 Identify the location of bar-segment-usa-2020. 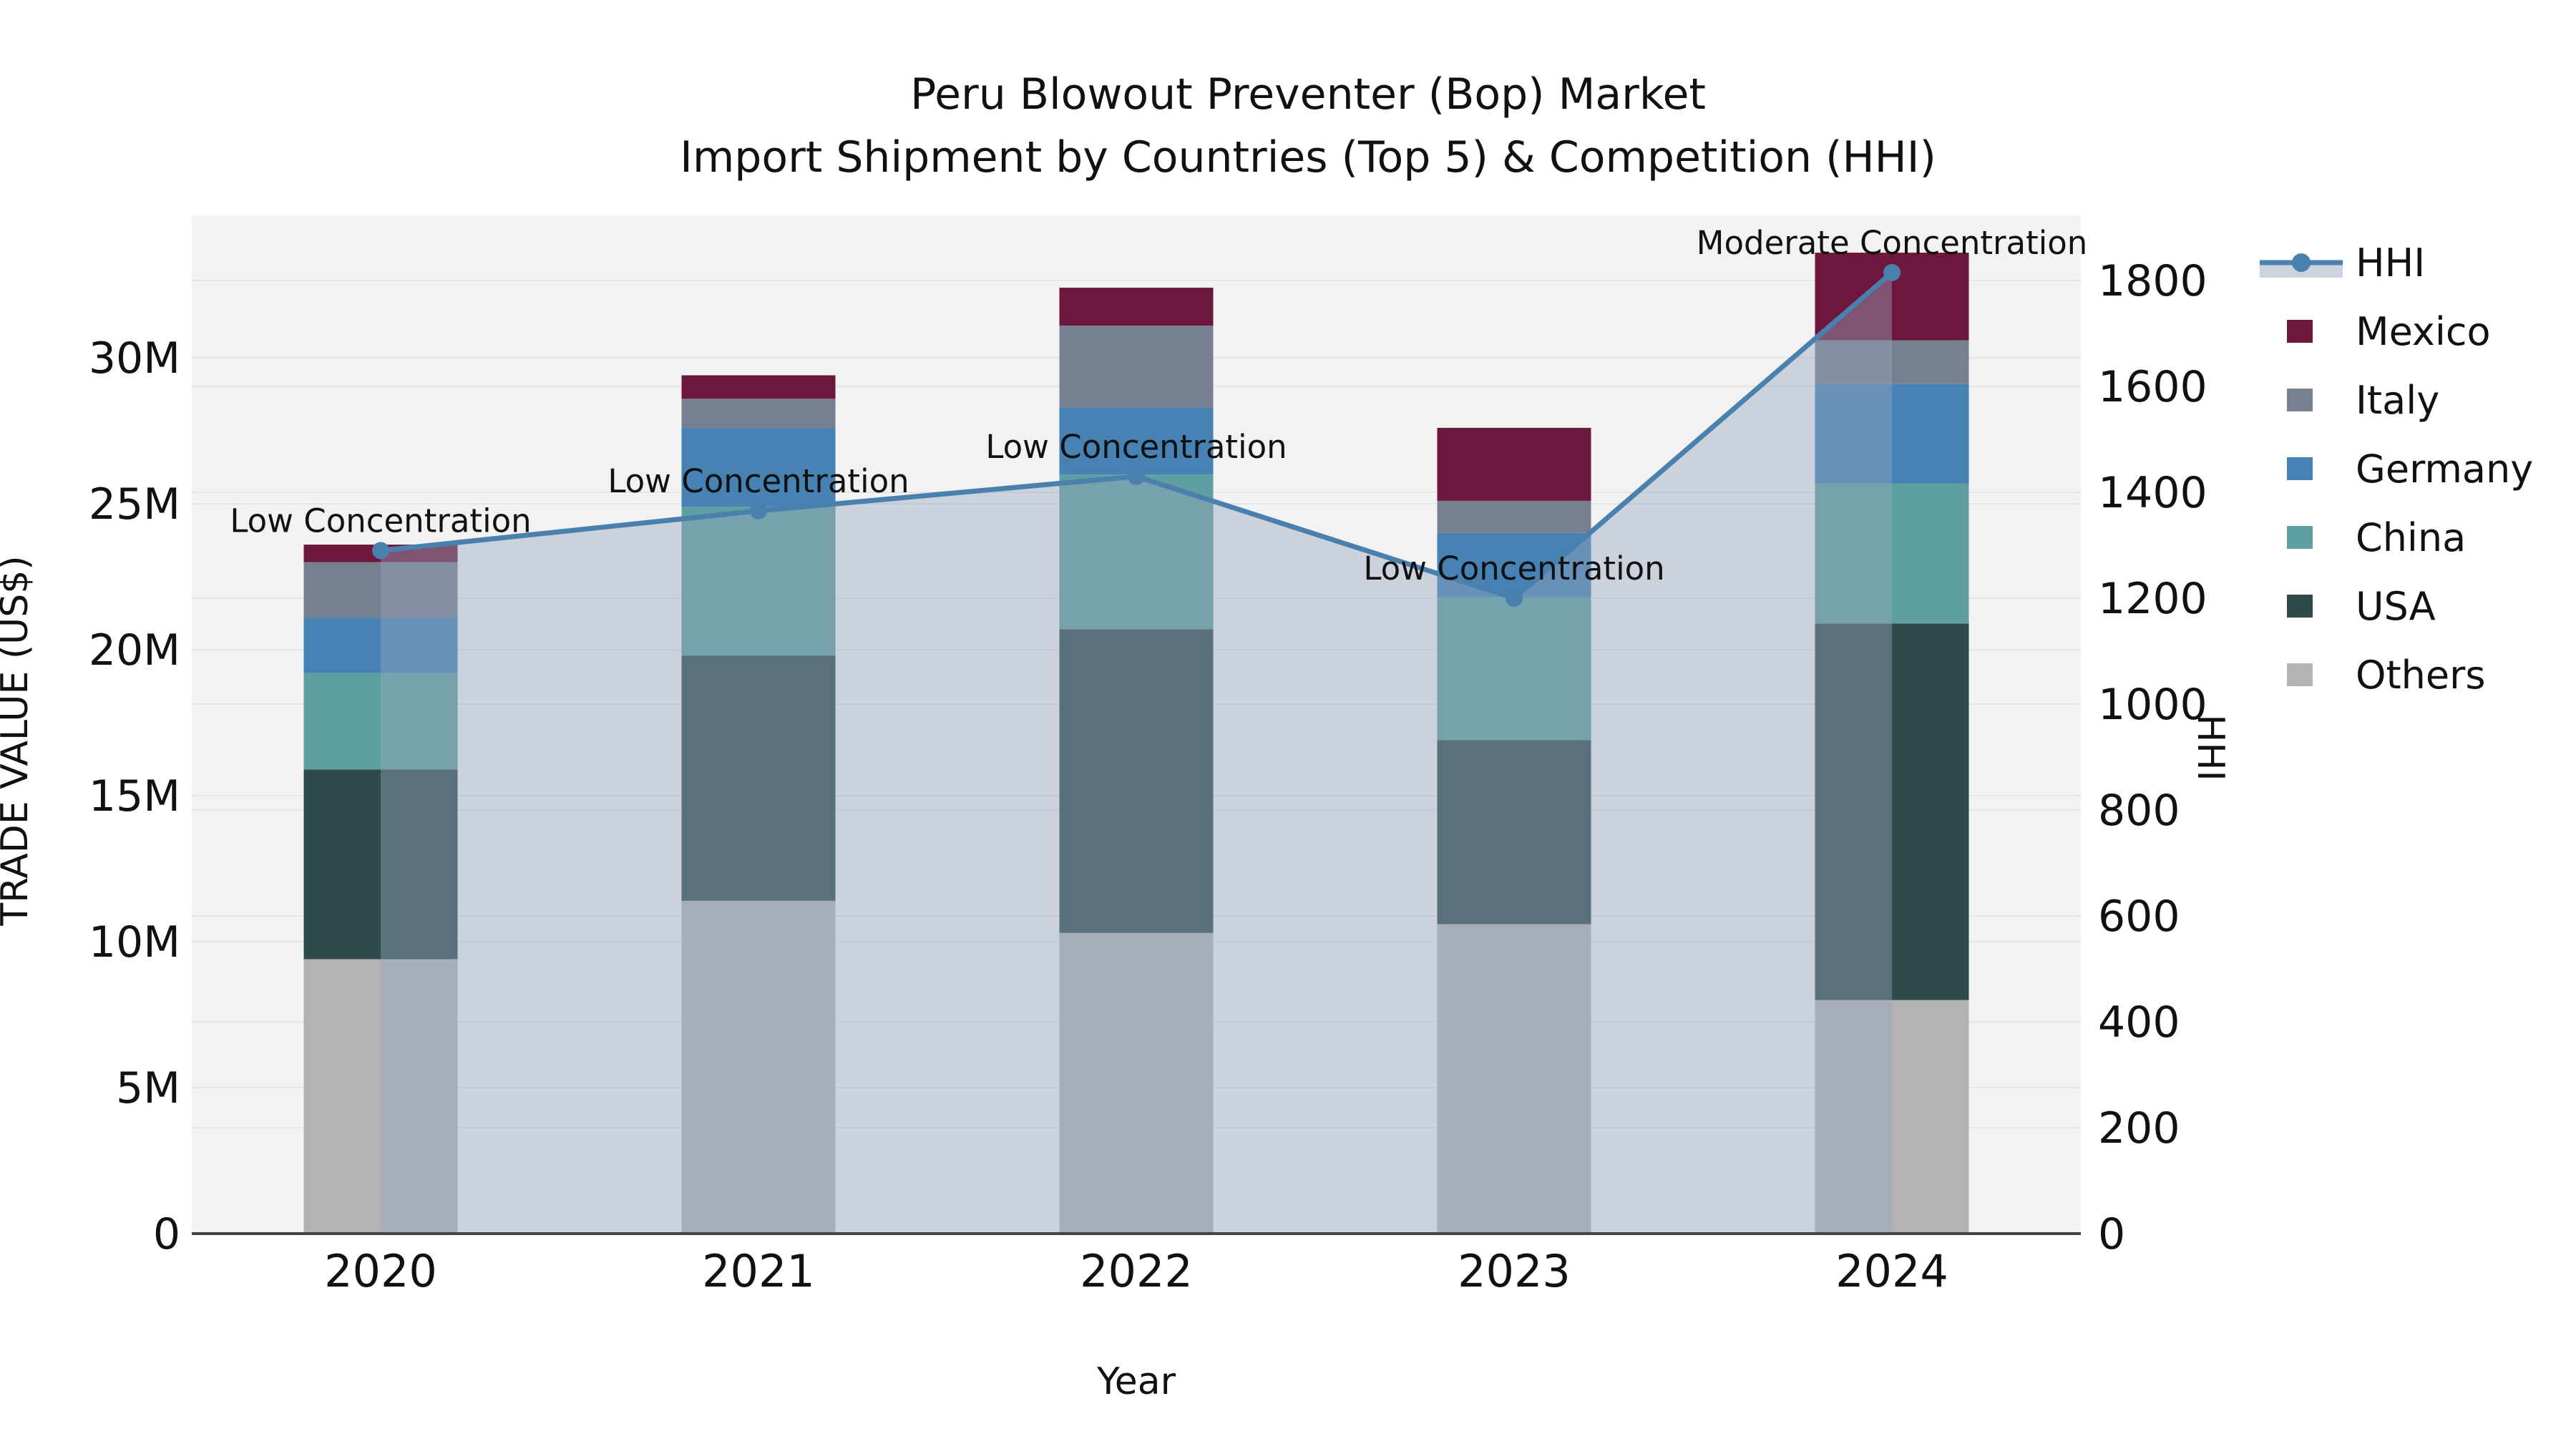
(380, 864).